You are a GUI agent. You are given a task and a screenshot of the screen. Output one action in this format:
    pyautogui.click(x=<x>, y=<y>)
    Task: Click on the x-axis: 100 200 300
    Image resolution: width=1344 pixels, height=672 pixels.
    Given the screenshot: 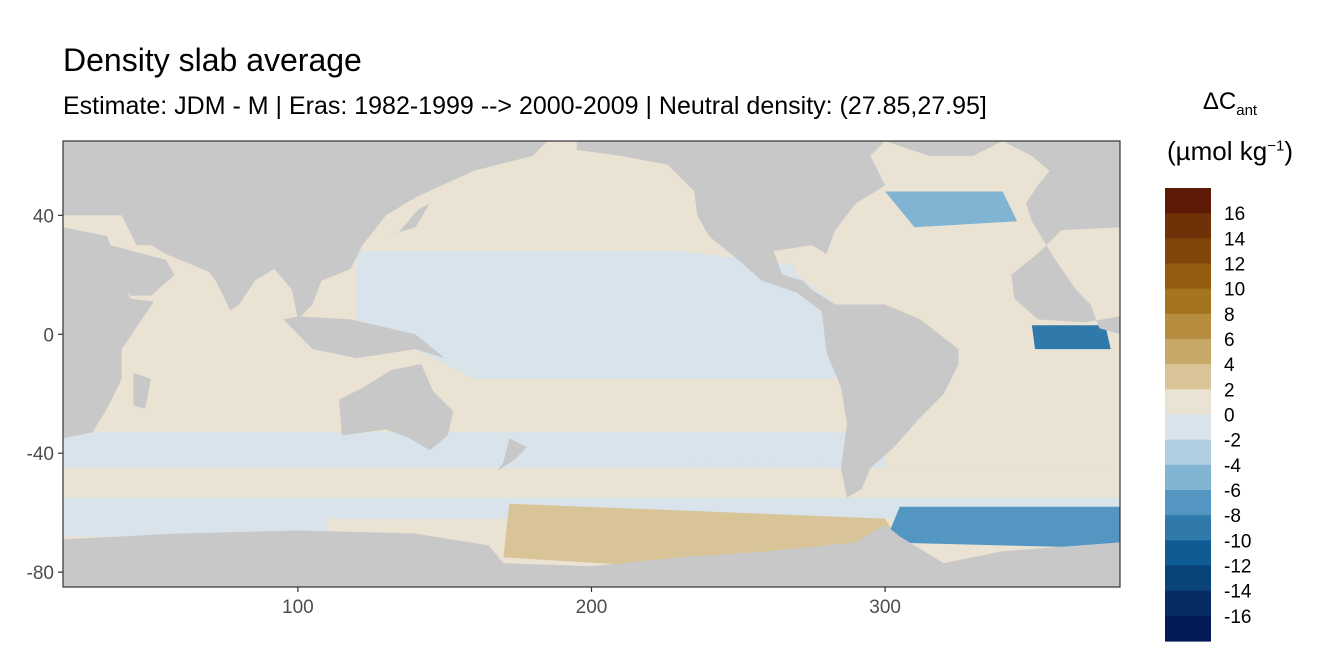 What is the action you would take?
    pyautogui.click(x=591, y=602)
    